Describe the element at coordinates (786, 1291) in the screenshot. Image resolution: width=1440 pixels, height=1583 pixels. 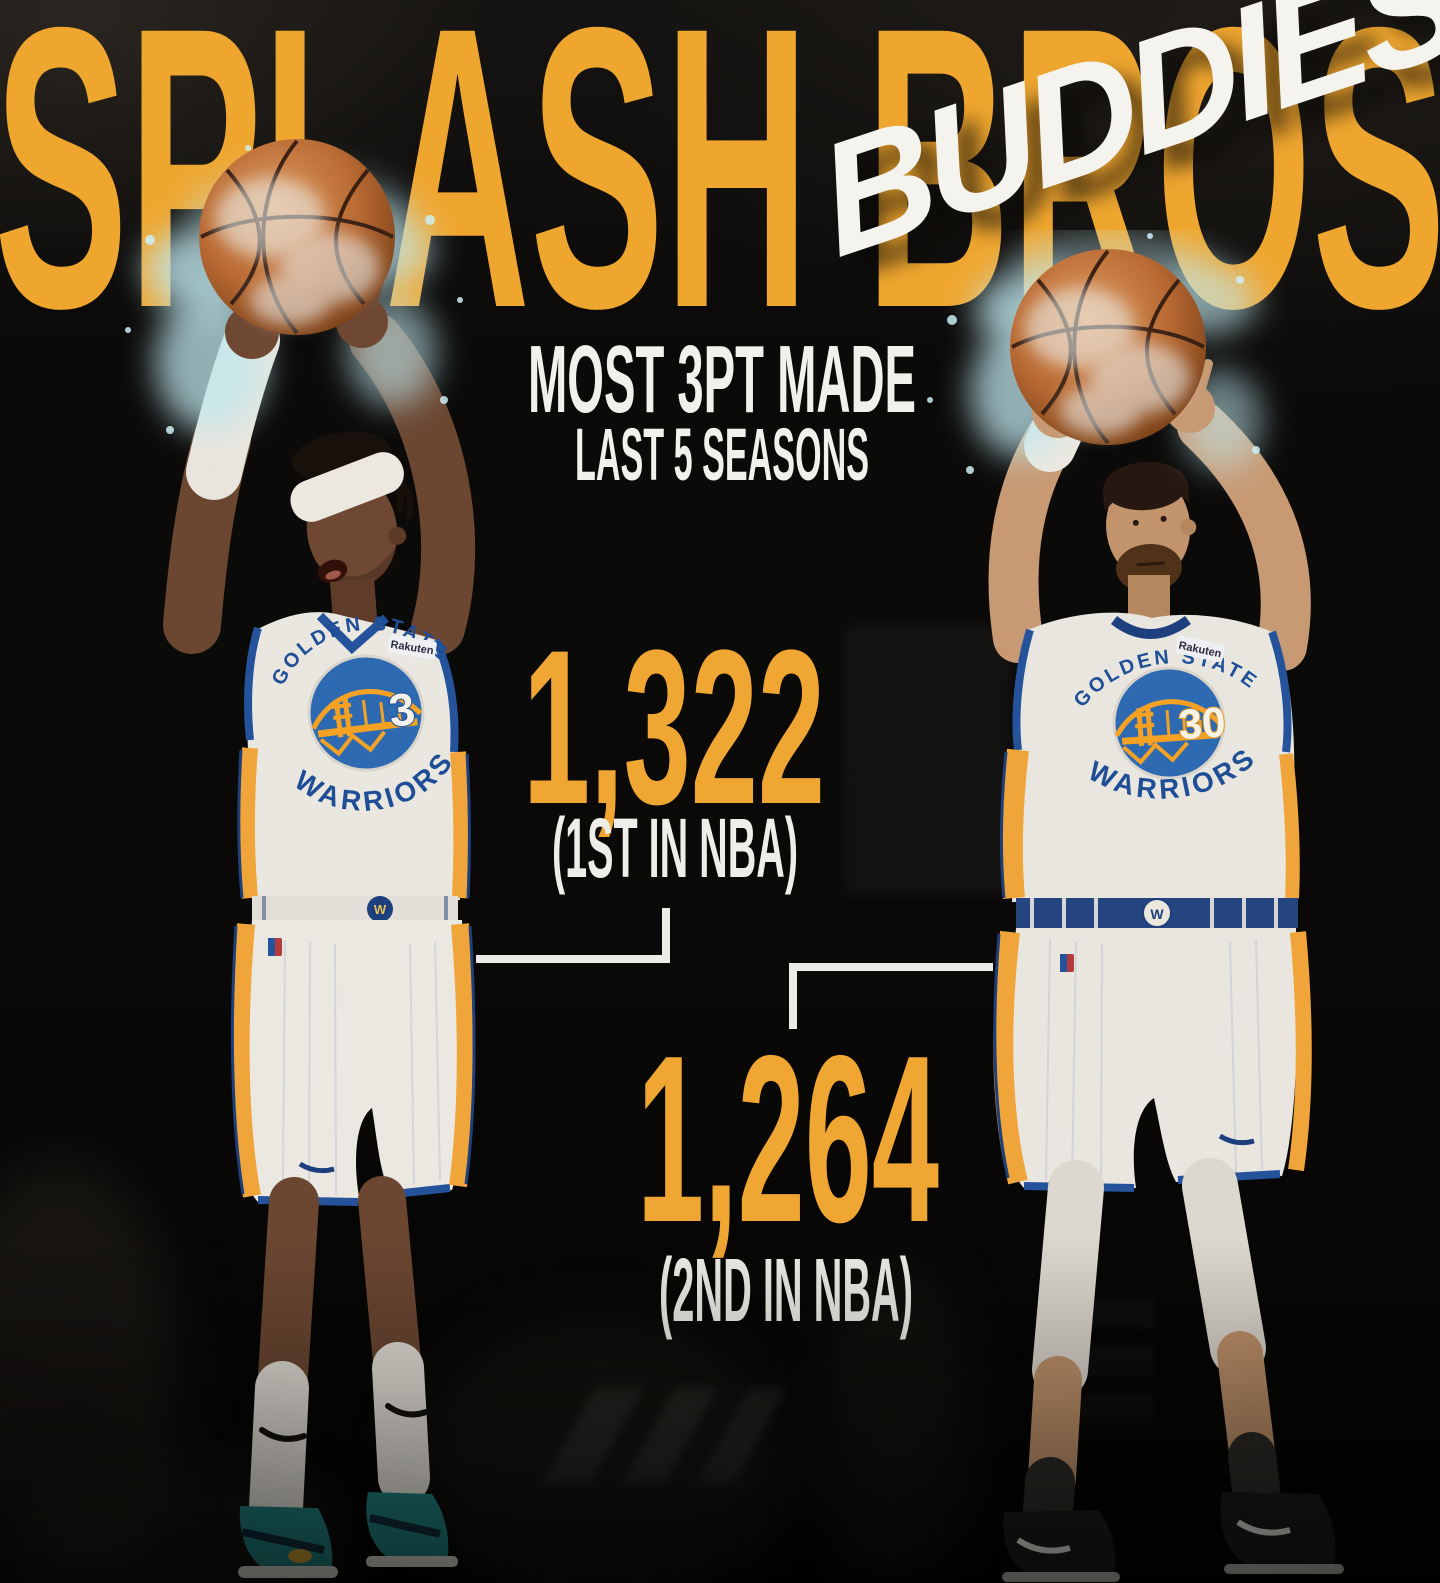
I see `stat-right-rank: (2ND IN NBA)` at that location.